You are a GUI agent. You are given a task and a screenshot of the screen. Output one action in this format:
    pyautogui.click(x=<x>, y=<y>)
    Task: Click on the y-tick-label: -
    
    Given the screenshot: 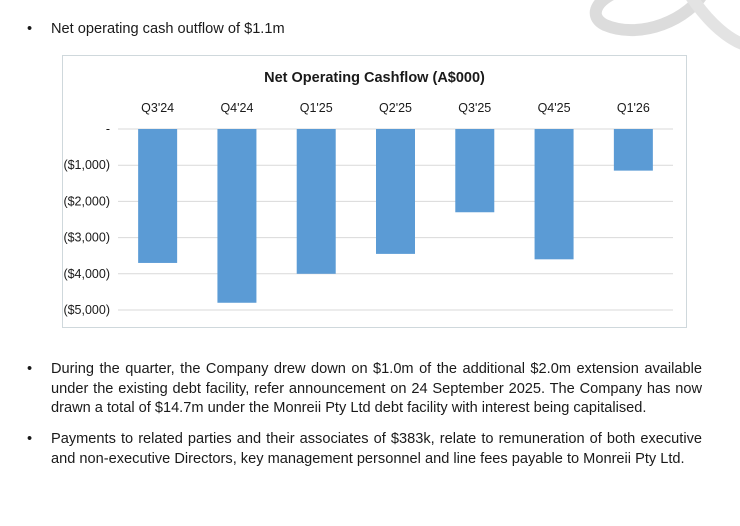 What is the action you would take?
    pyautogui.click(x=108, y=129)
    